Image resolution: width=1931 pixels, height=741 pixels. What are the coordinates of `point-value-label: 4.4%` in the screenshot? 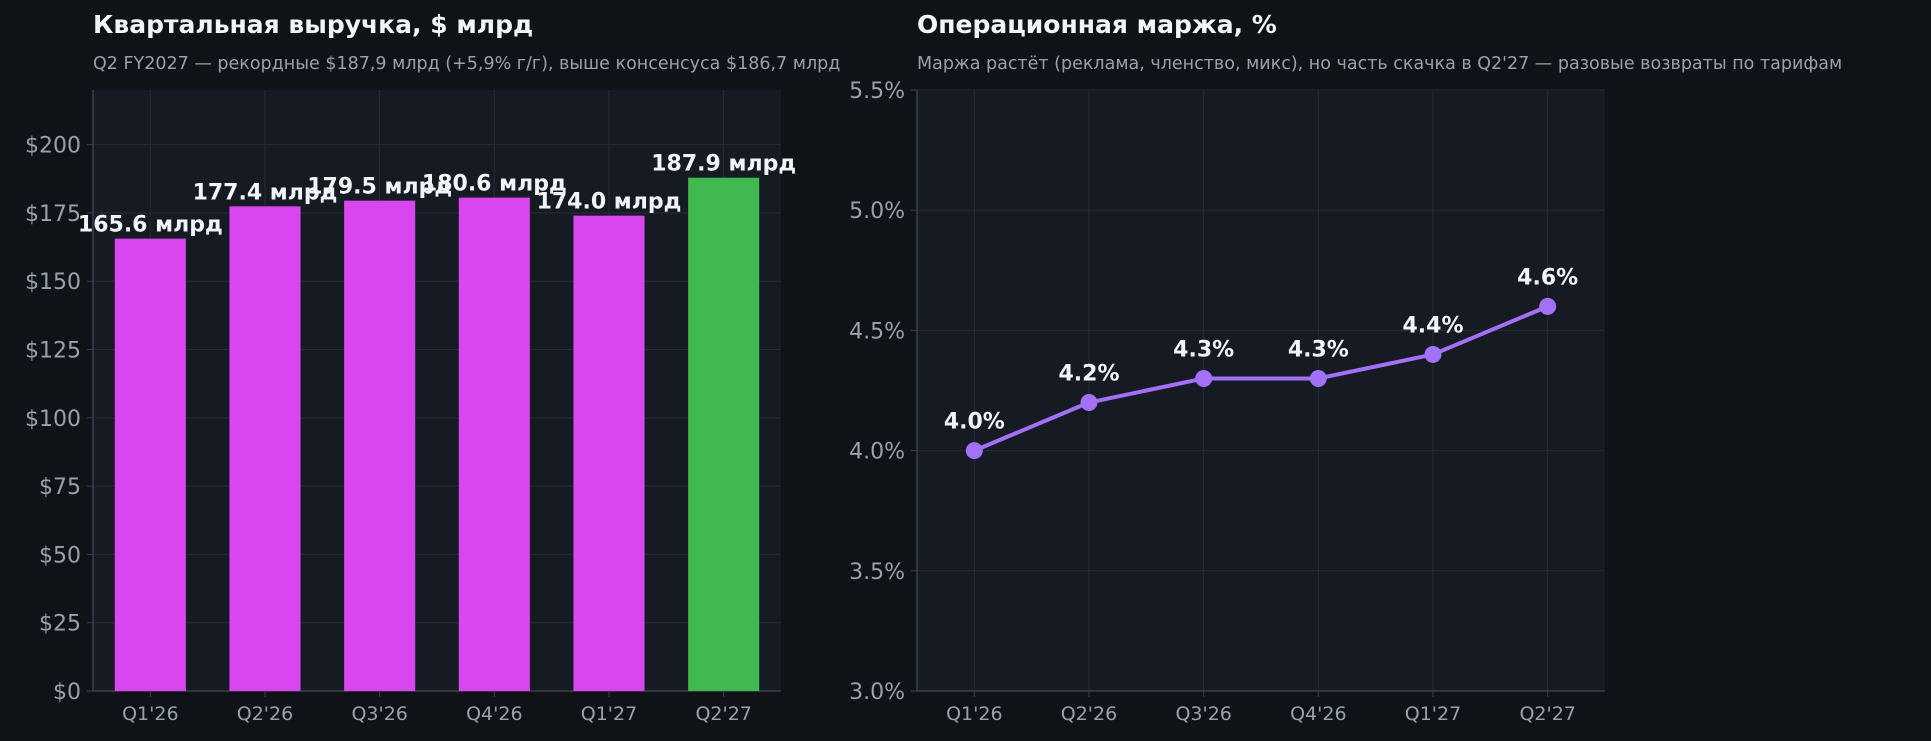 It's located at (1432, 325).